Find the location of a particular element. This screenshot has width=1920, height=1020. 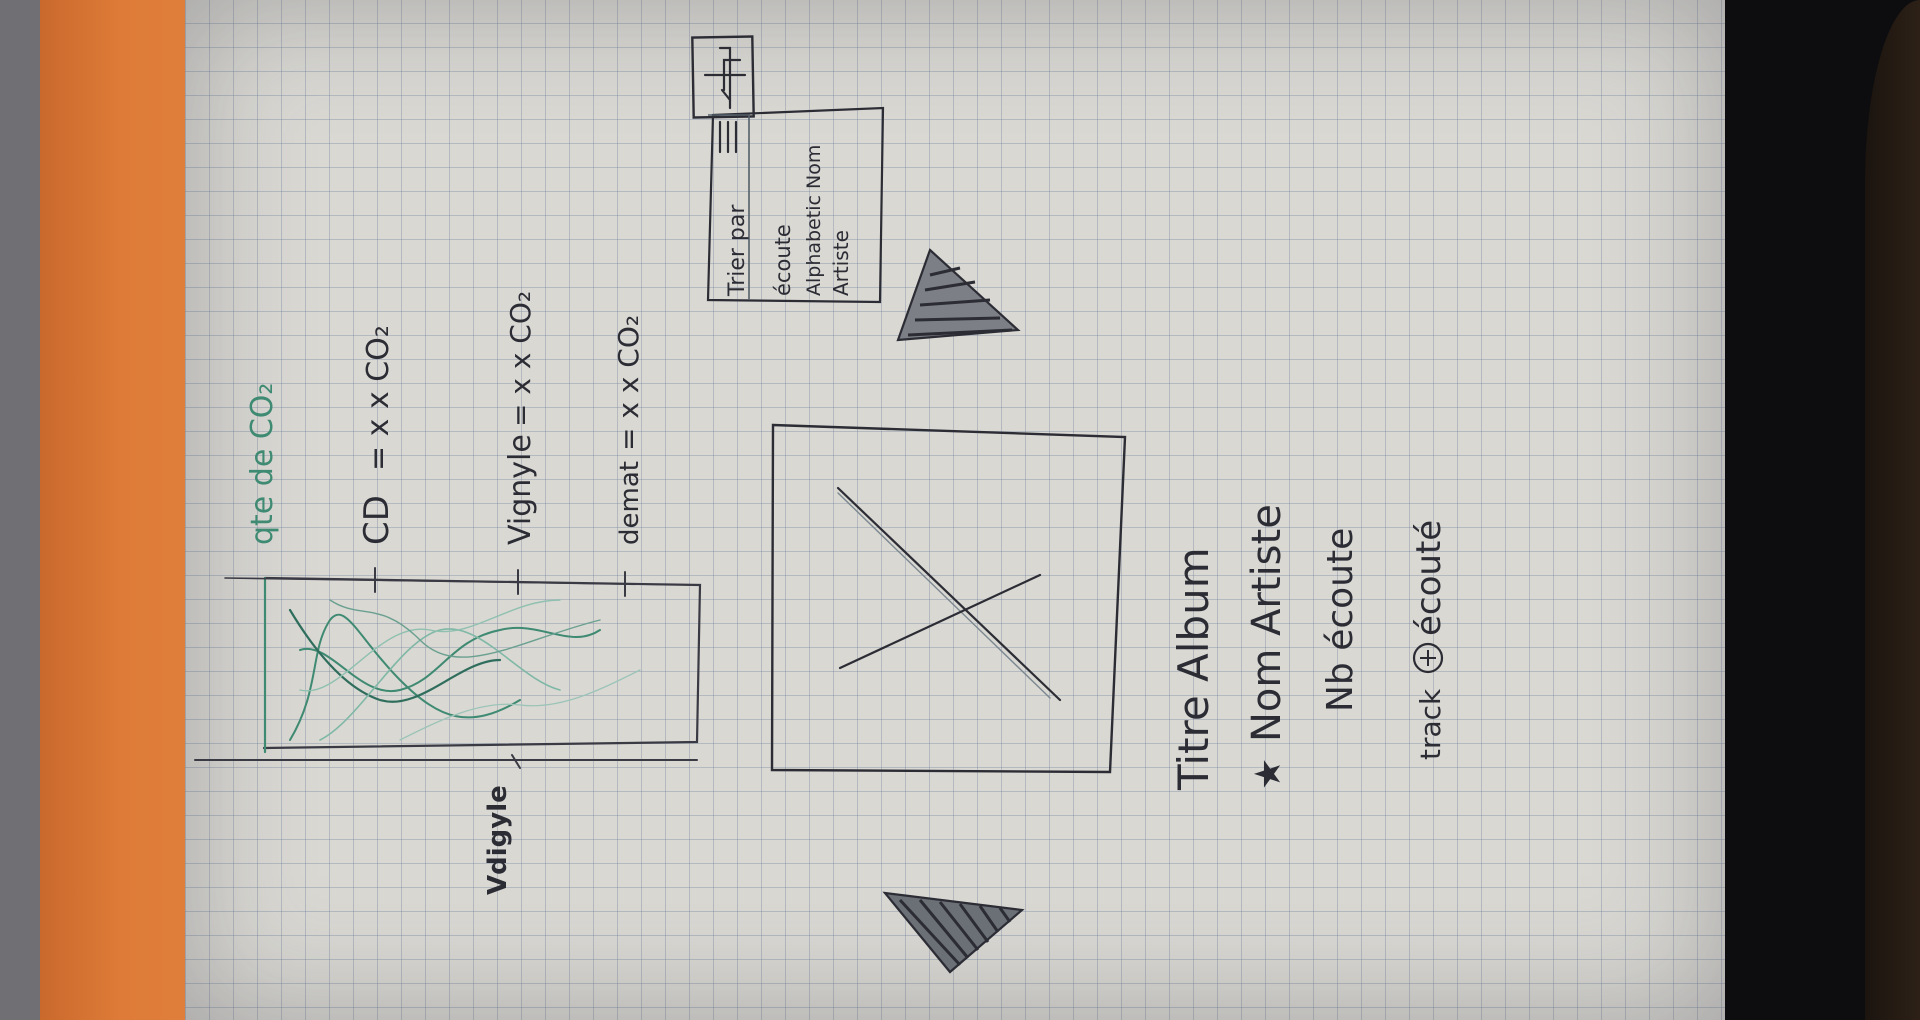

sort-option-artist-row: Artiste is located at coordinates (841, 263).